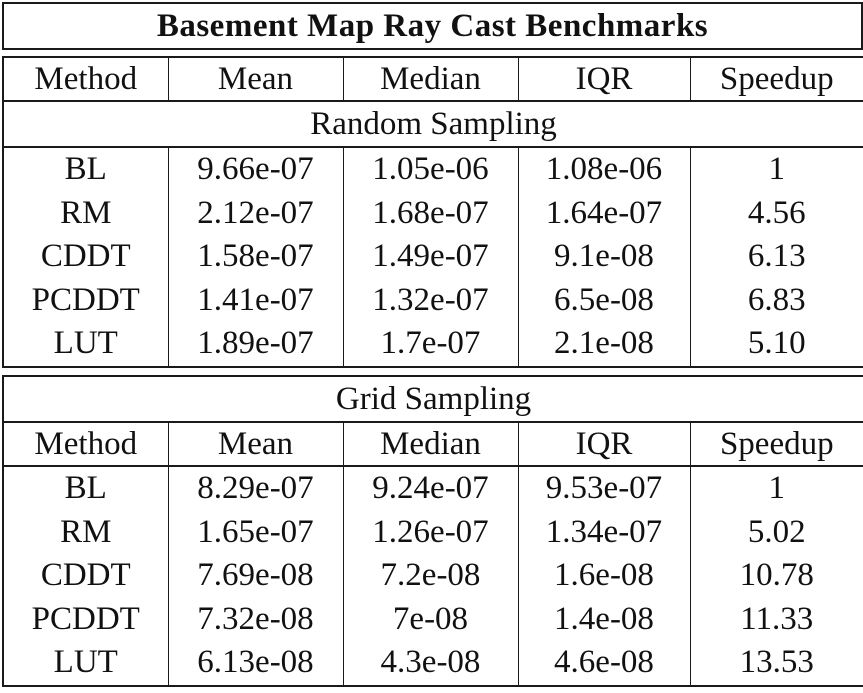 This screenshot has height=693, width=863. I want to click on table-row: CDDT 1.58e-07 1.49e-07 9.1e-08 6.13, so click(433, 257).